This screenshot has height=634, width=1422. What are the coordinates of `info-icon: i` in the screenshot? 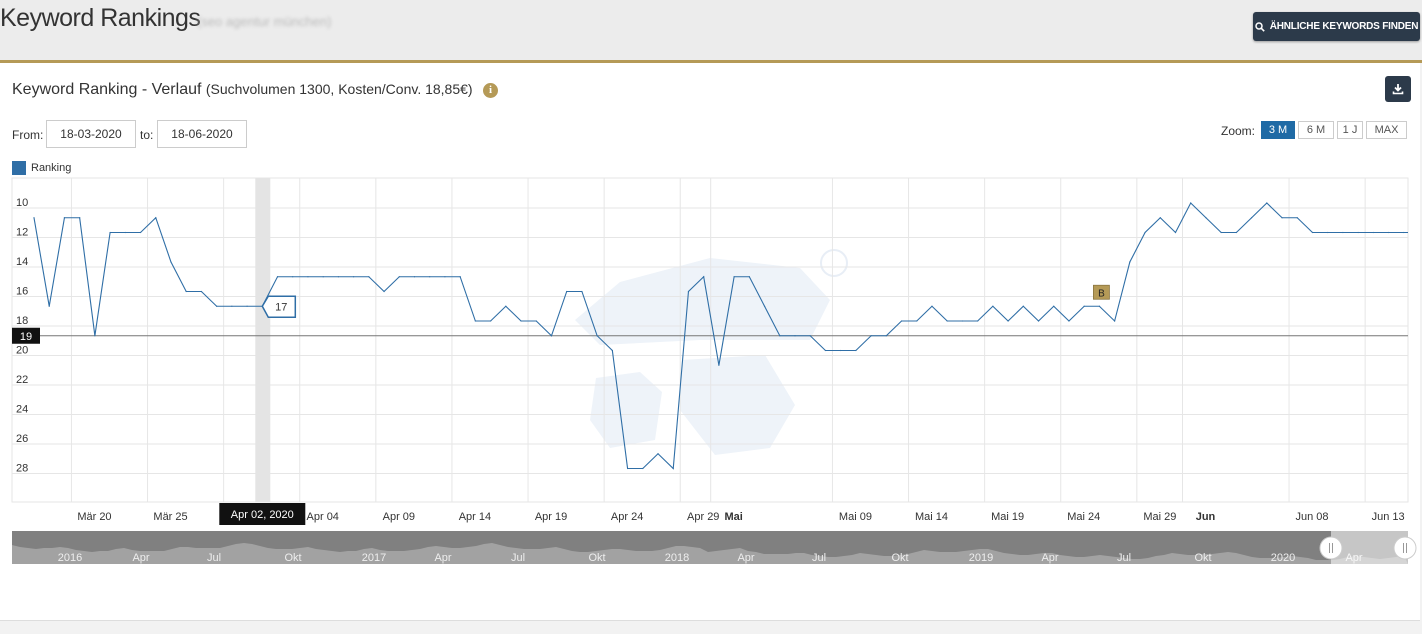 It's located at (491, 90).